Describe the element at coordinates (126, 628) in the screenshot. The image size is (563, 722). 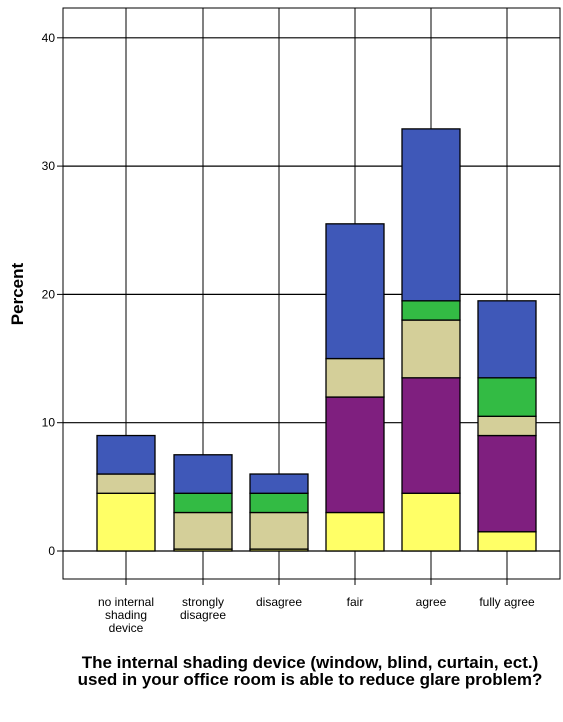
I see `x-tick-label: device` at that location.